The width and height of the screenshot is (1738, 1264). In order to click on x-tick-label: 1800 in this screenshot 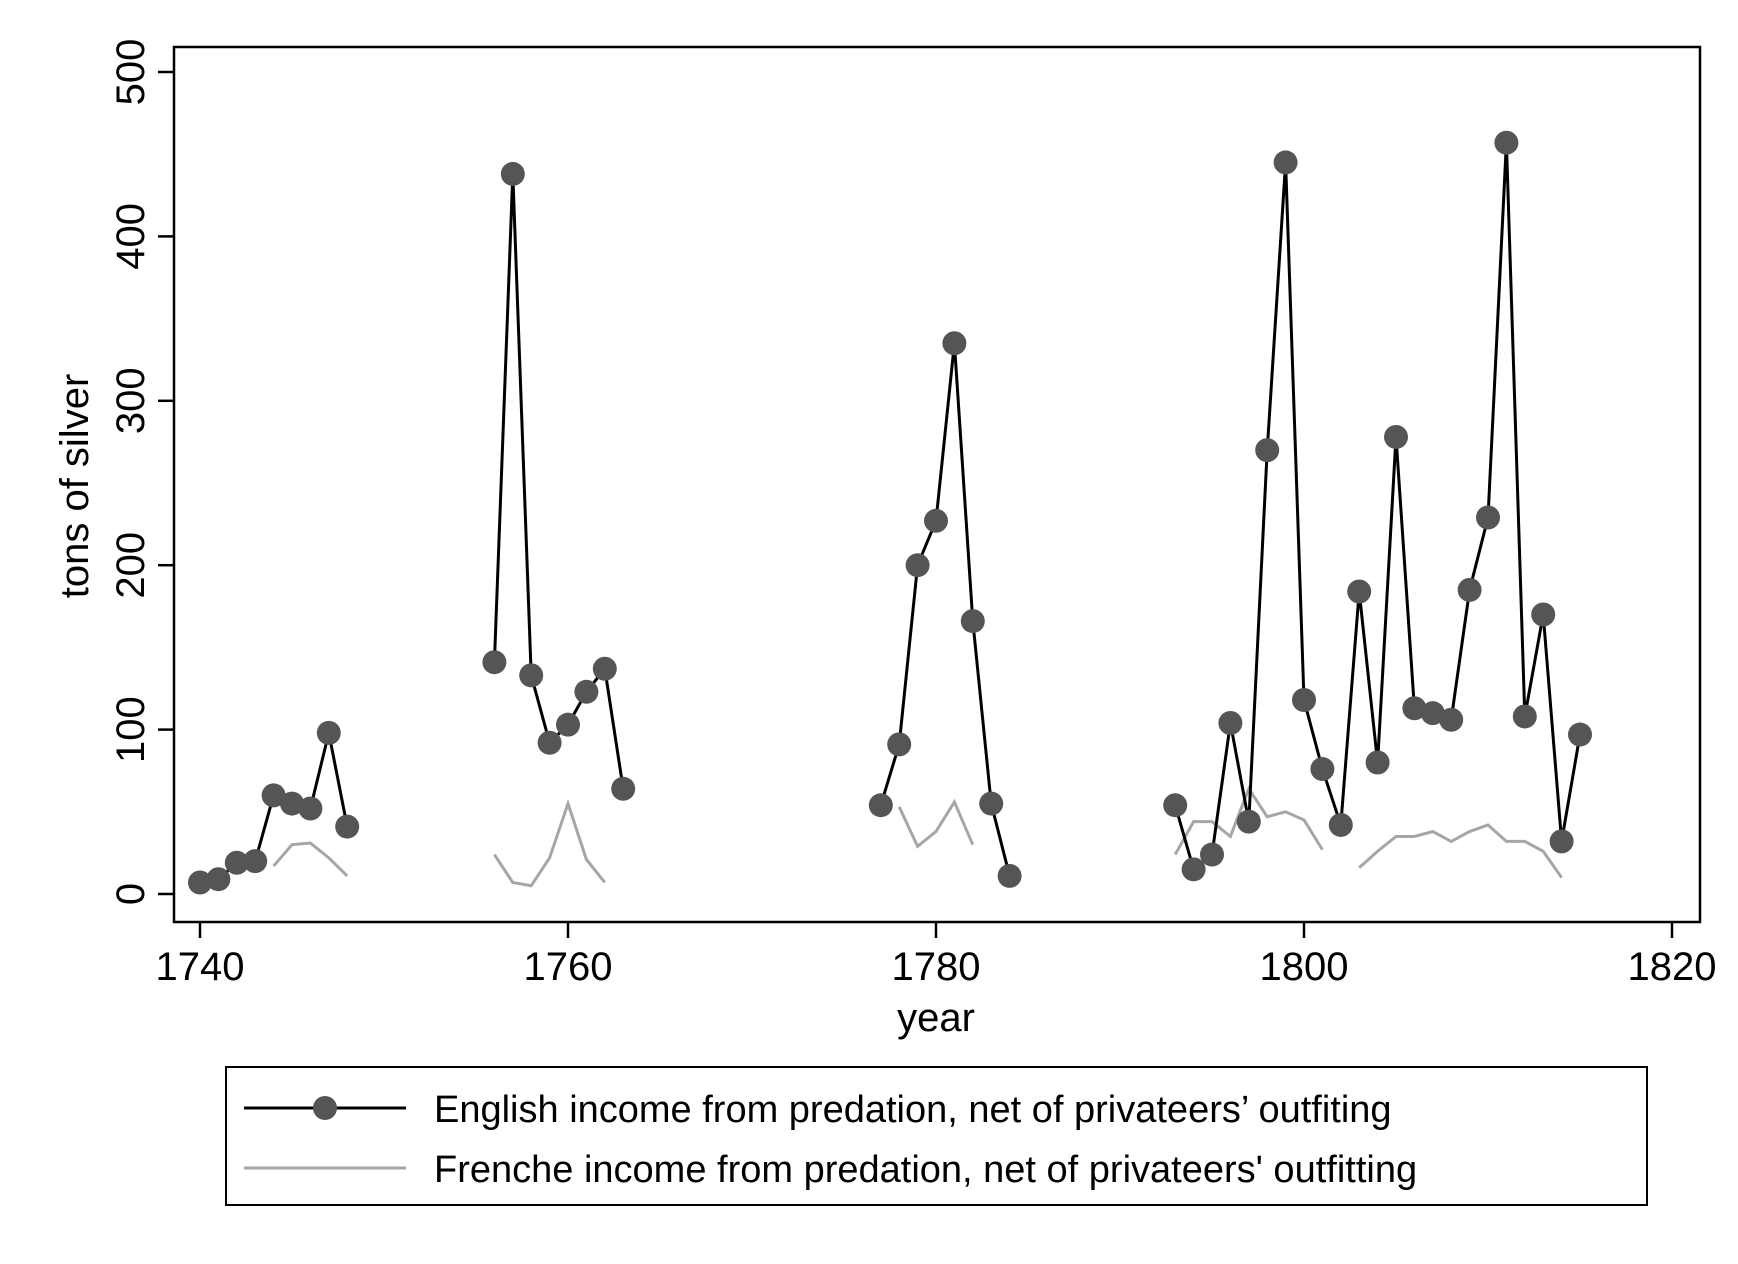, I will do `click(1304, 967)`.